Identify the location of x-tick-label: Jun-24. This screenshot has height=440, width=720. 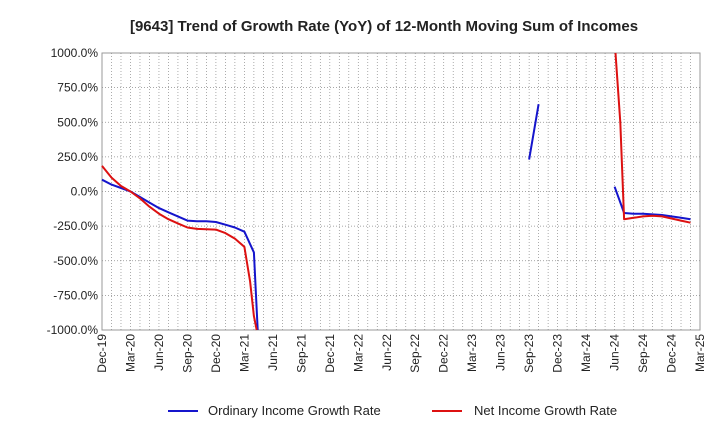
(615, 352).